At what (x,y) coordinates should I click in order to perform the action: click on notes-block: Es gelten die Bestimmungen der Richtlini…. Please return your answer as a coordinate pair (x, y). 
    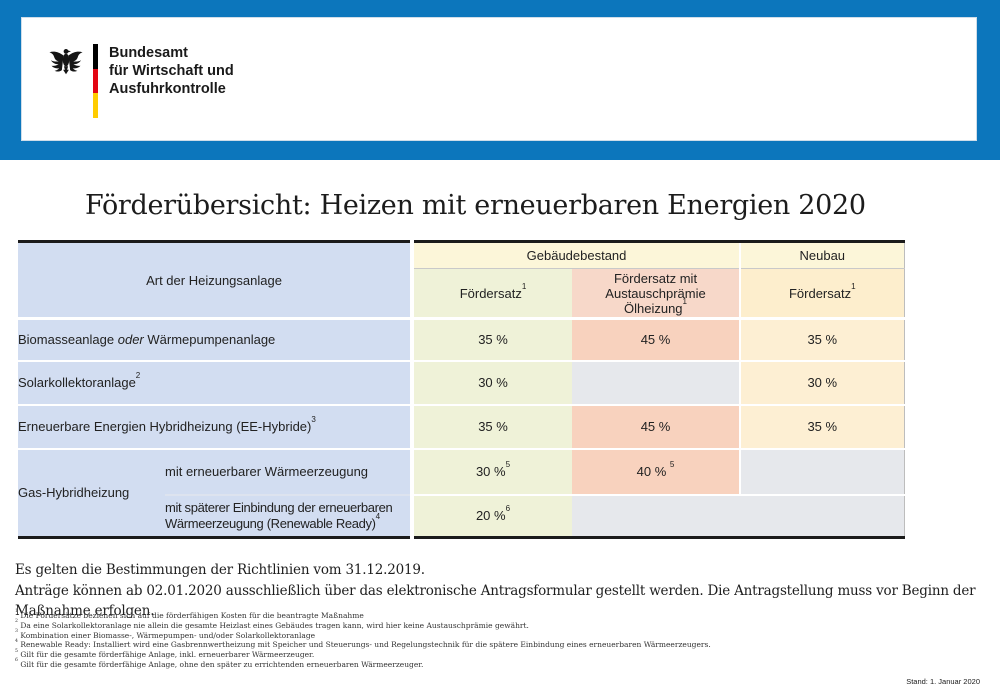
    Looking at the image, I should click on (507, 591).